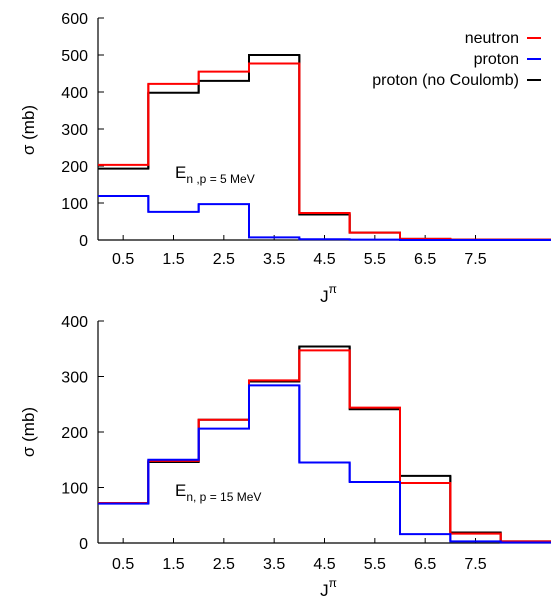  I want to click on y-tick-label: 600, so click(74, 19).